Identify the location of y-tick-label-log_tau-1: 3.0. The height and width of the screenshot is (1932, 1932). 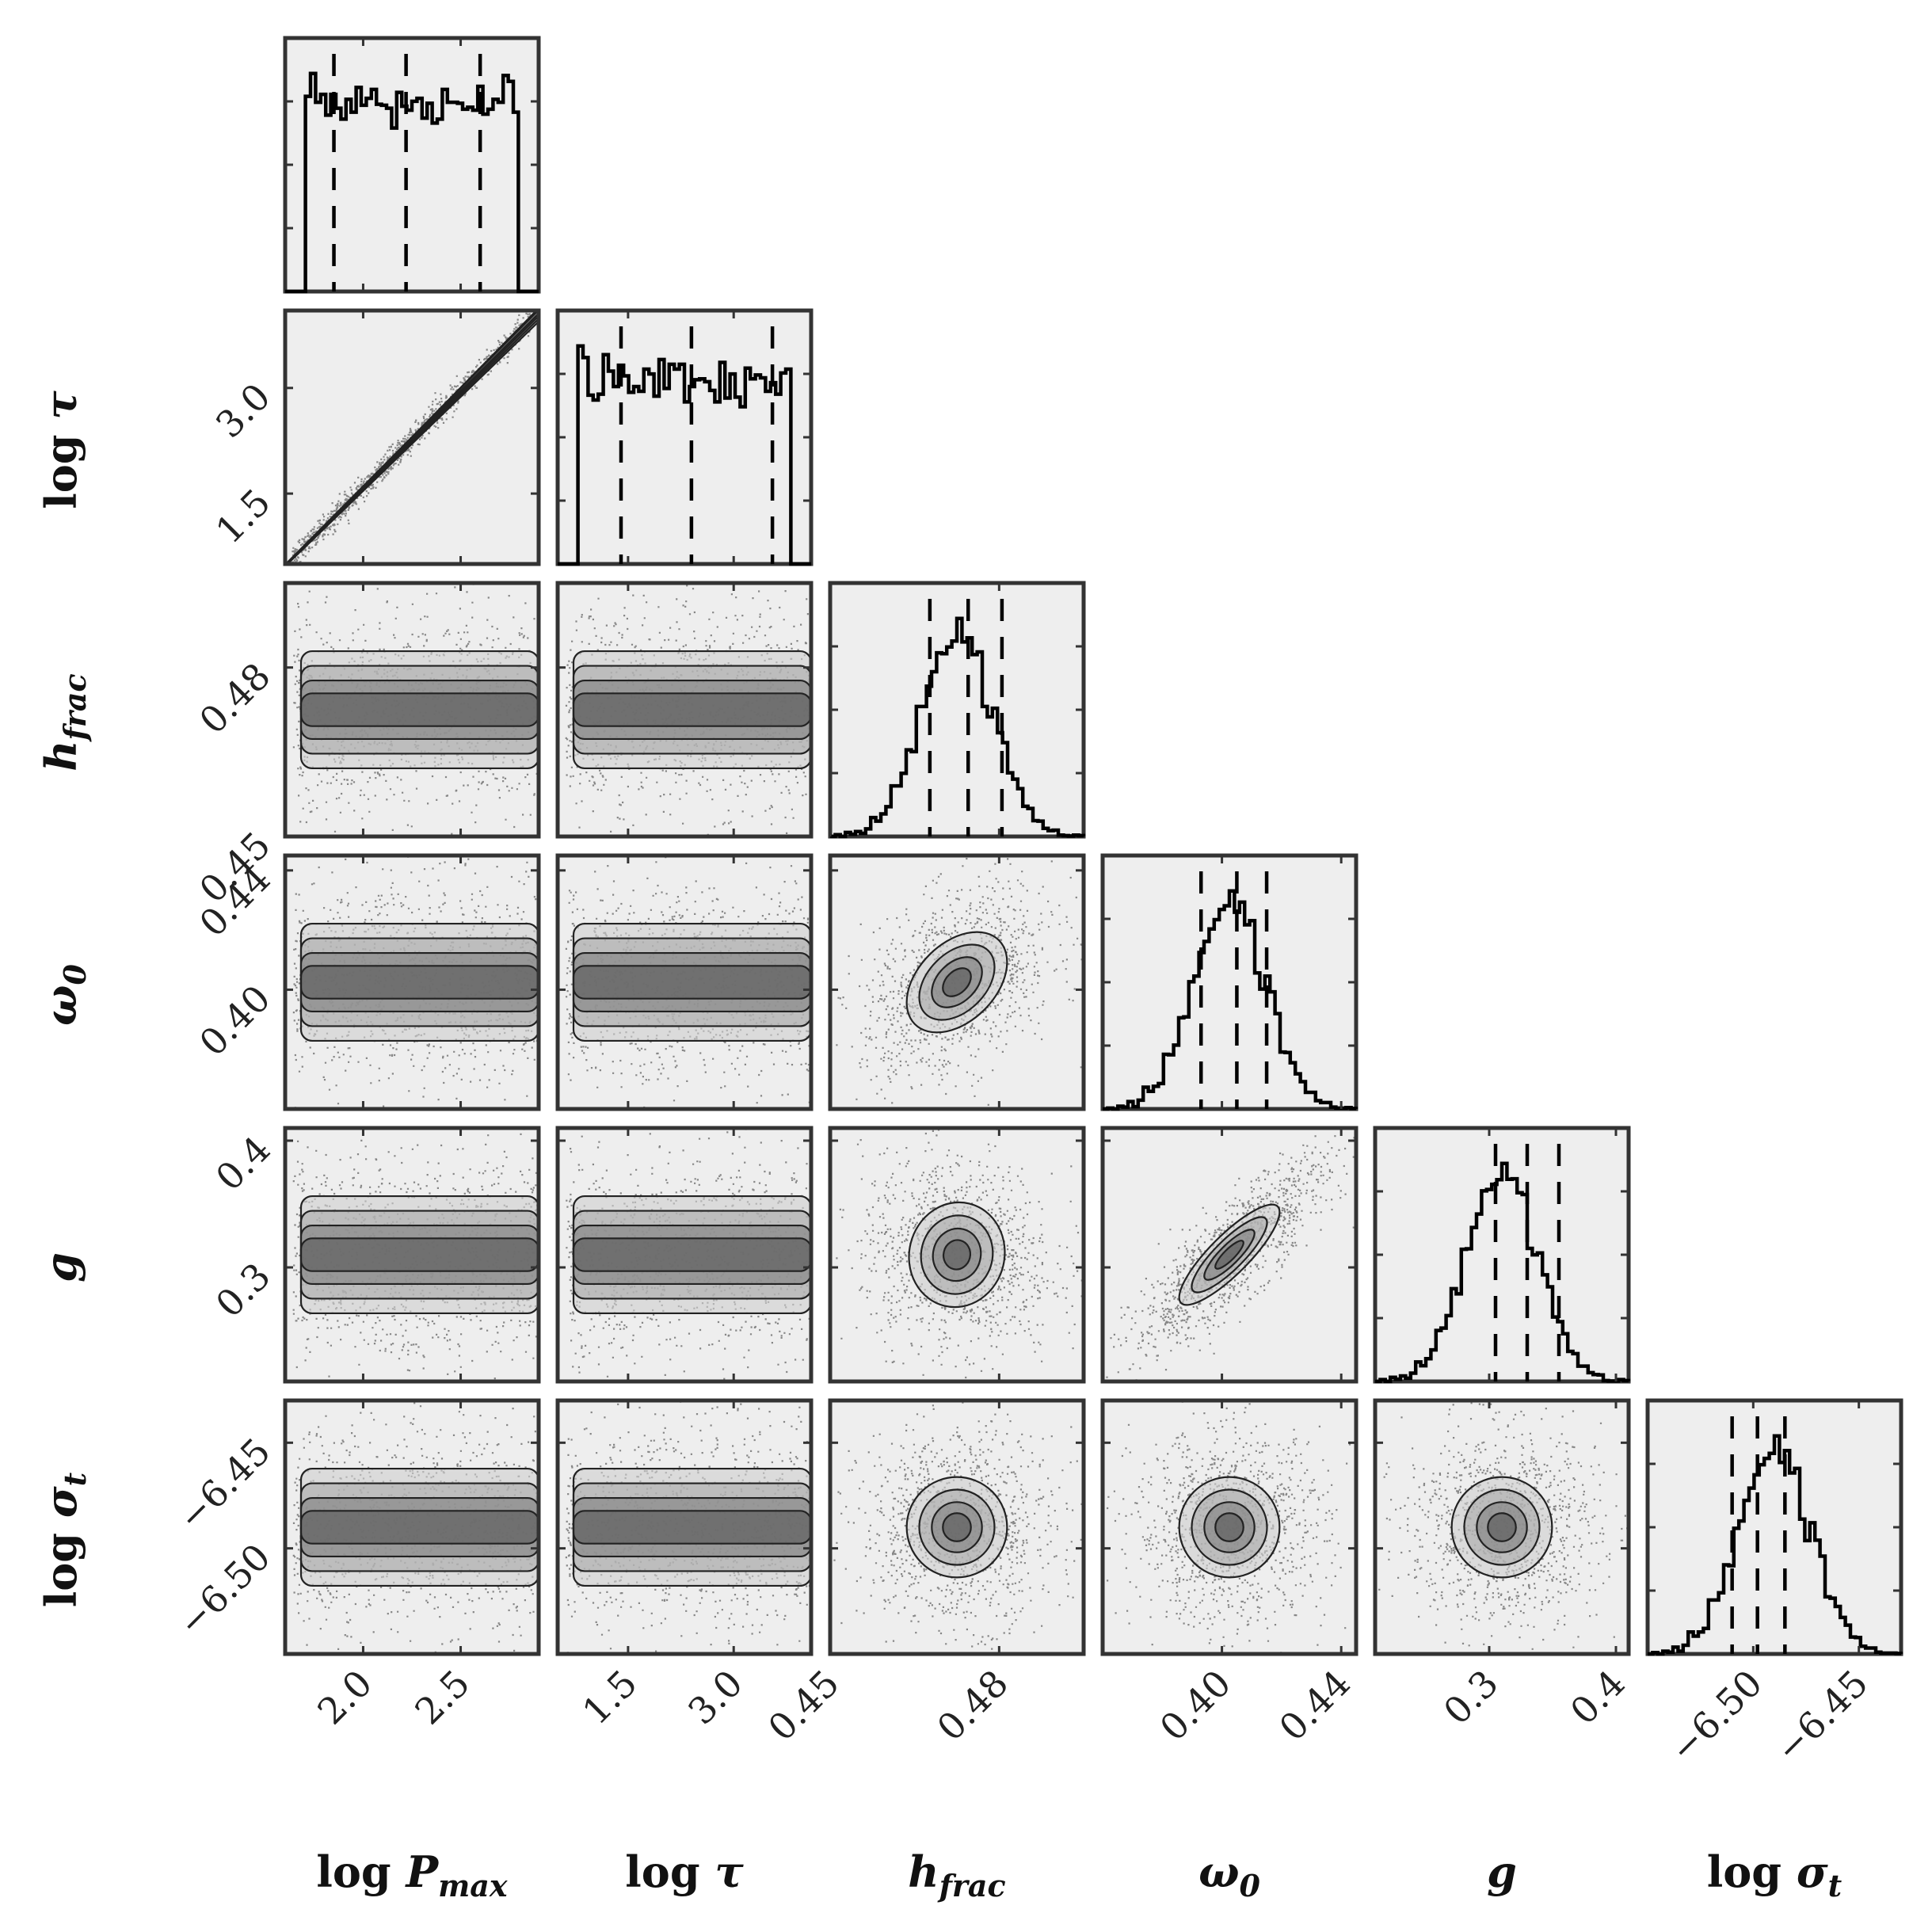
(244, 411).